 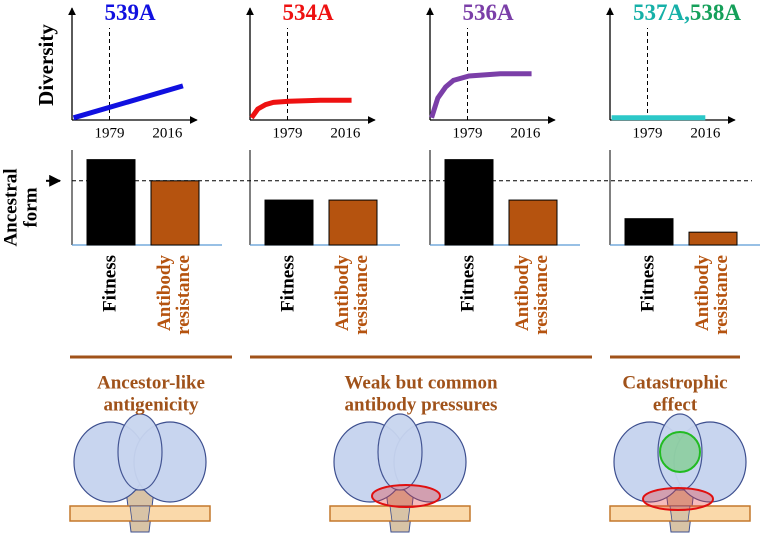 I want to click on group-label: Catastrophic, so click(x=674, y=382).